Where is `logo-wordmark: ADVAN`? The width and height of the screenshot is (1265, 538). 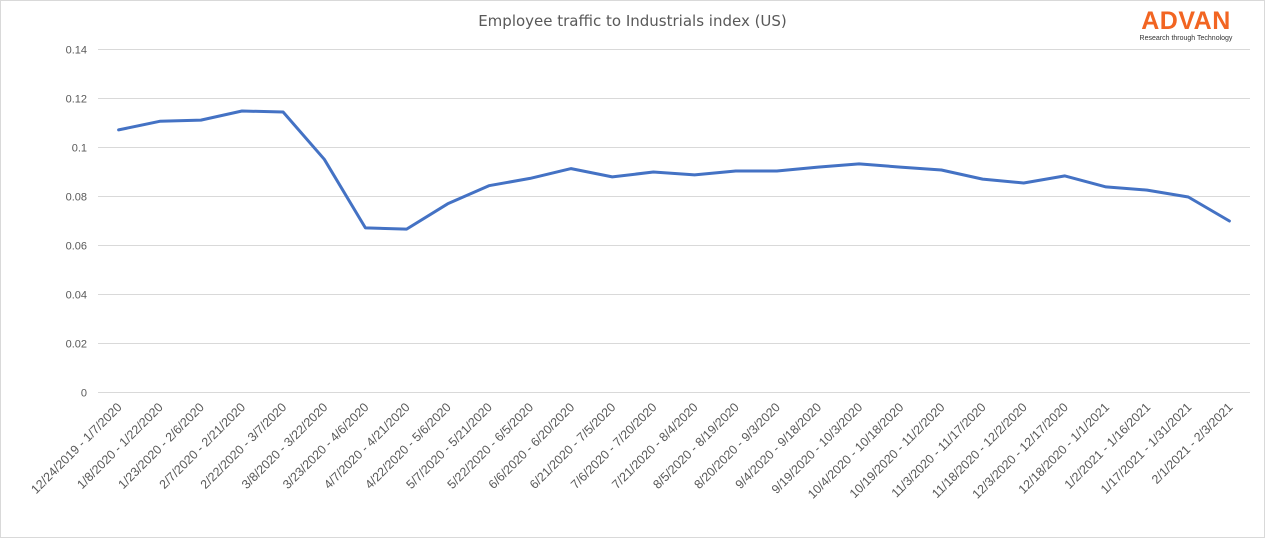 logo-wordmark: ADVAN is located at coordinates (1186, 21).